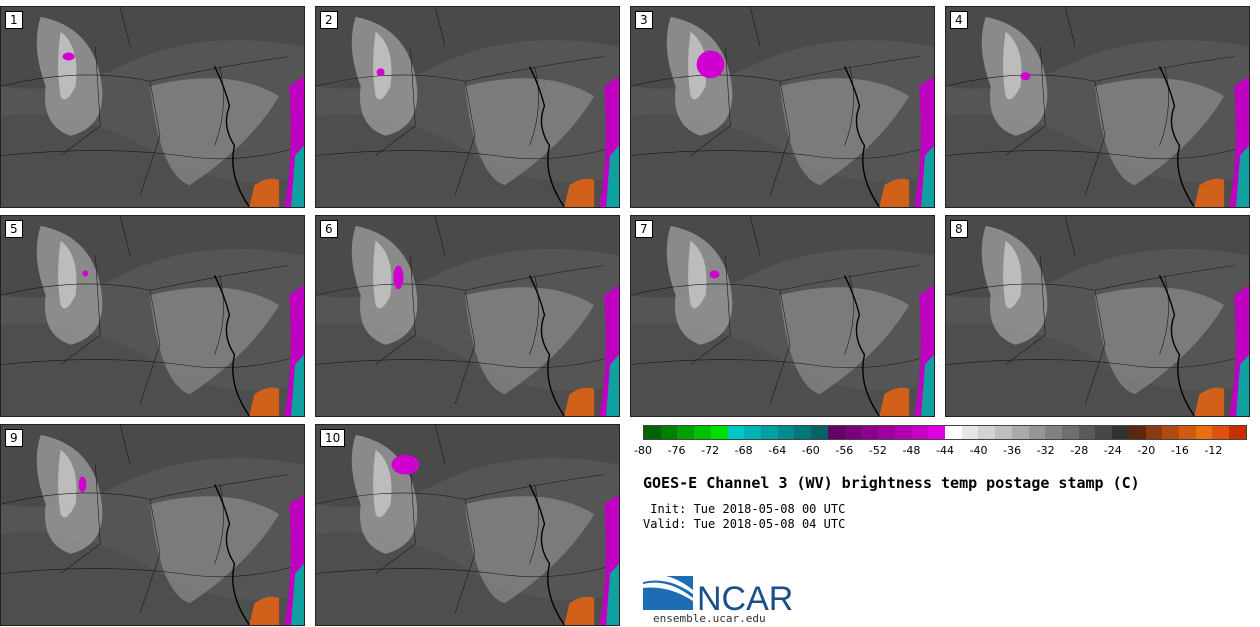 The image size is (1260, 627). I want to click on logo-text: NCAR, so click(745, 597).